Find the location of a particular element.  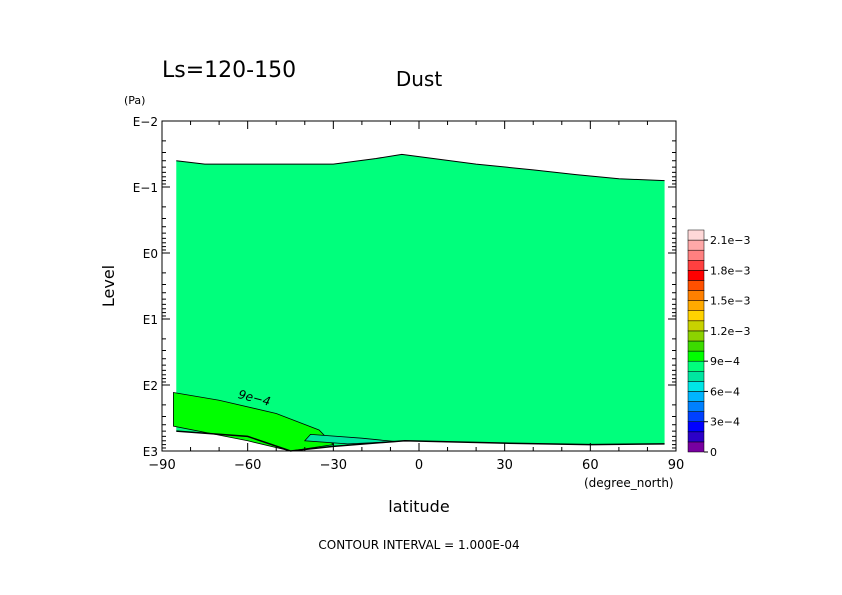

x-tick-label: −30 is located at coordinates (333, 465).